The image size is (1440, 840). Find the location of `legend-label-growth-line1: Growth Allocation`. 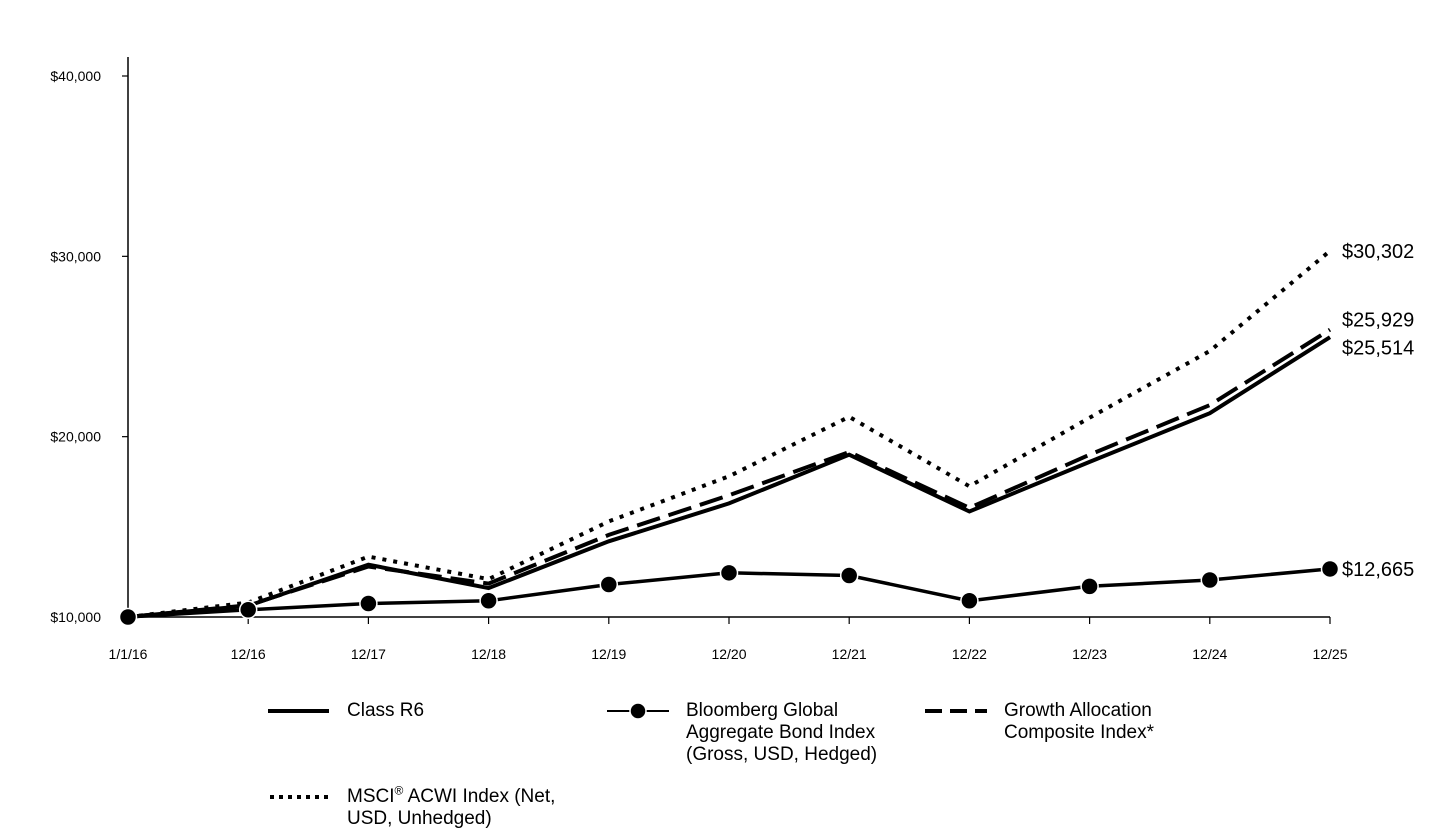

legend-label-growth-line1: Growth Allocation is located at coordinates (1078, 710).